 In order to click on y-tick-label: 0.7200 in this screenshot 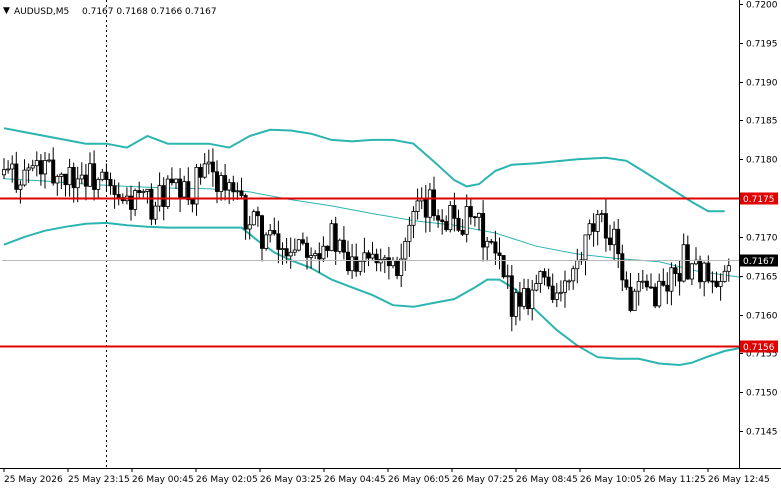, I will do `click(762, 6)`.